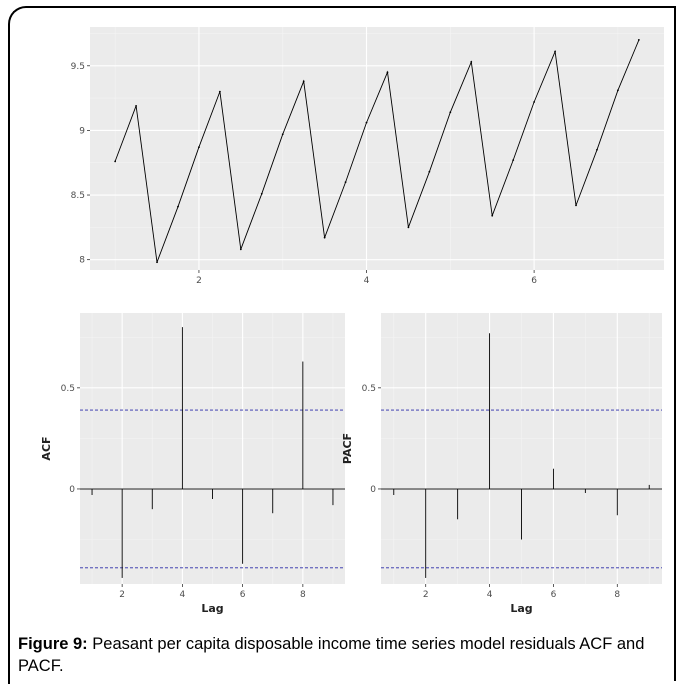 The image size is (686, 684). What do you see at coordinates (82, 131) in the screenshot?
I see `y-tick-label: 9` at bounding box center [82, 131].